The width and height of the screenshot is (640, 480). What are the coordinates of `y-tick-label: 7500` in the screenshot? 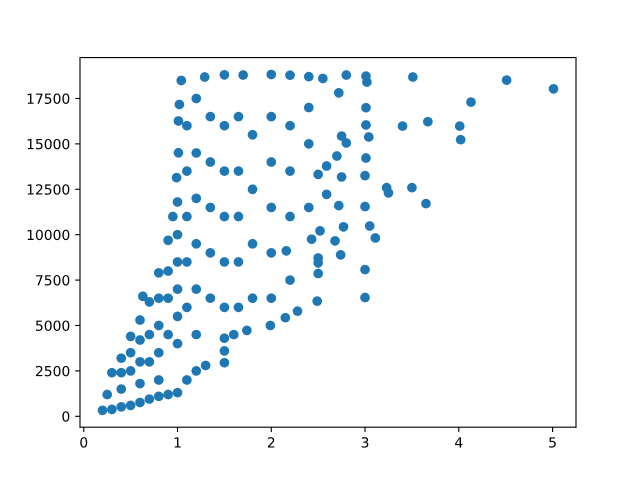 It's located at (53, 280).